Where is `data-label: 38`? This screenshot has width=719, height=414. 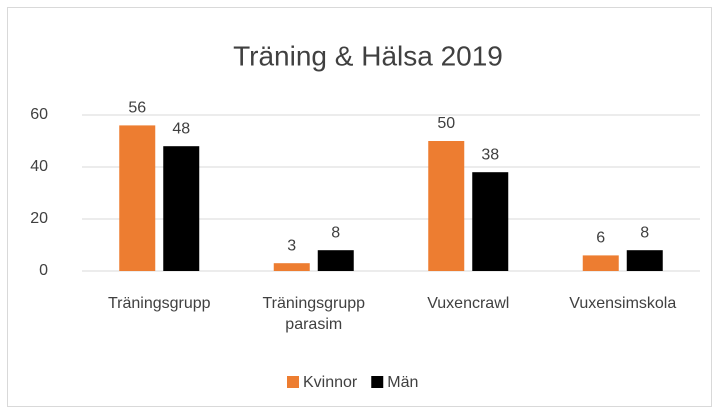 data-label: 38 is located at coordinates (490, 154).